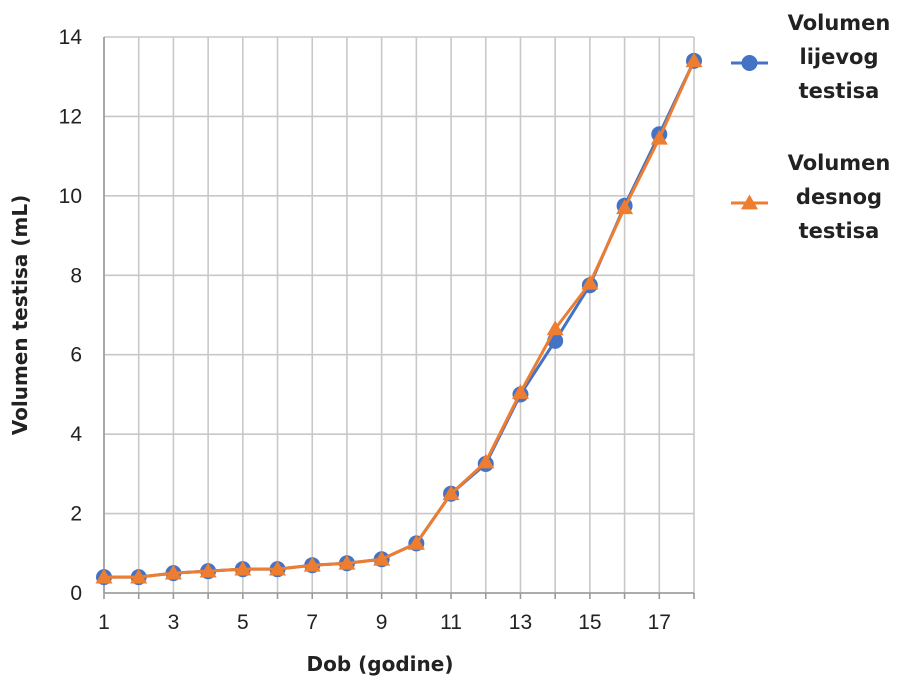  I want to click on x-tick-label: 5, so click(243, 622).